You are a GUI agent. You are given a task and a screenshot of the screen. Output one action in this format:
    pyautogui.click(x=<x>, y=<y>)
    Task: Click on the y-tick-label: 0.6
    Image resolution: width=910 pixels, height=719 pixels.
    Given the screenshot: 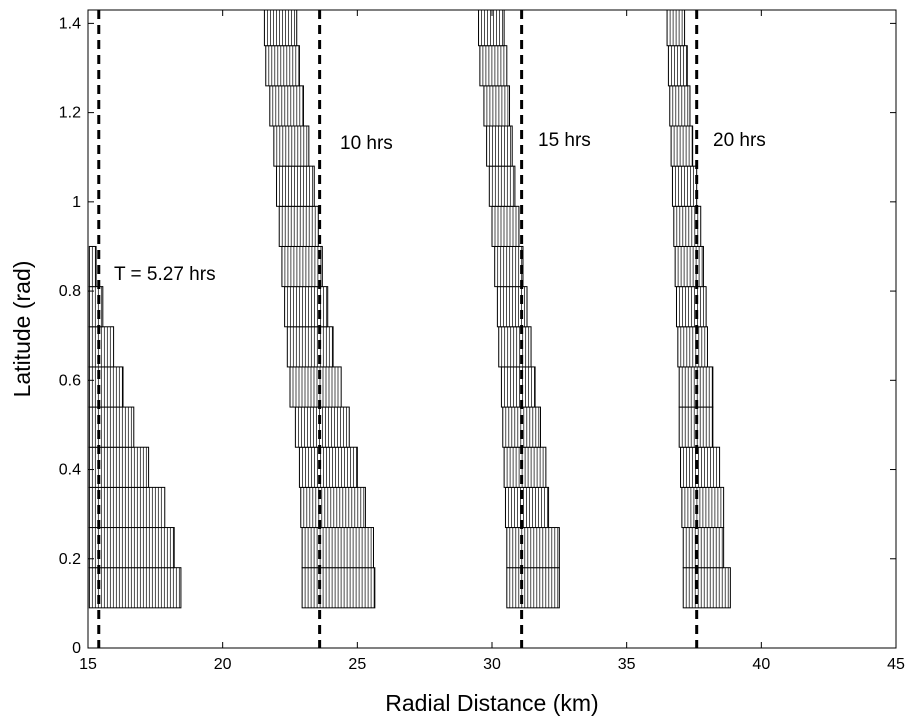 What is the action you would take?
    pyautogui.click(x=70, y=380)
    